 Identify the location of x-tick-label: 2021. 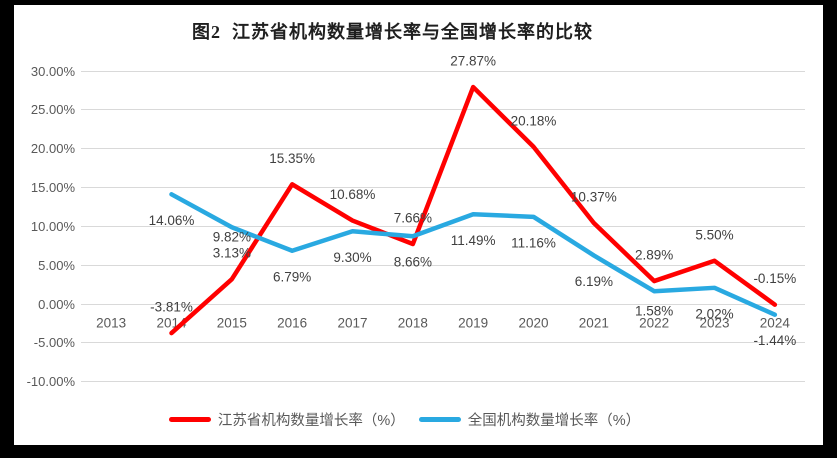
(594, 323).